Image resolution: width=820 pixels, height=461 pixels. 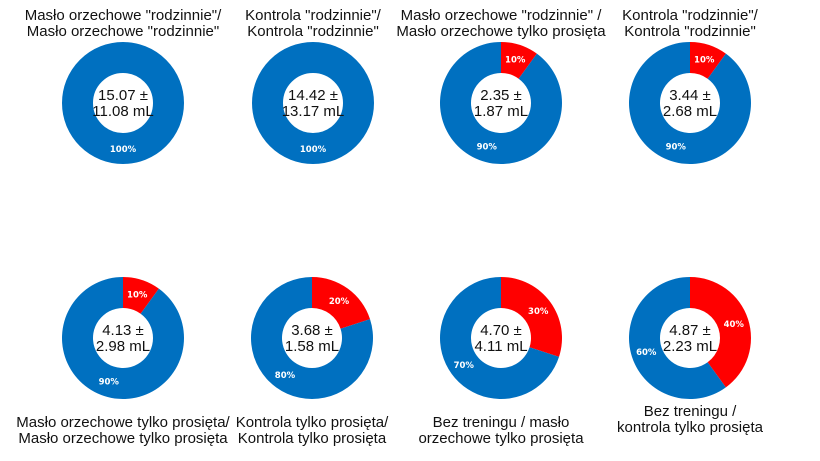 I want to click on center-value: 11.08 mL, so click(x=122, y=111).